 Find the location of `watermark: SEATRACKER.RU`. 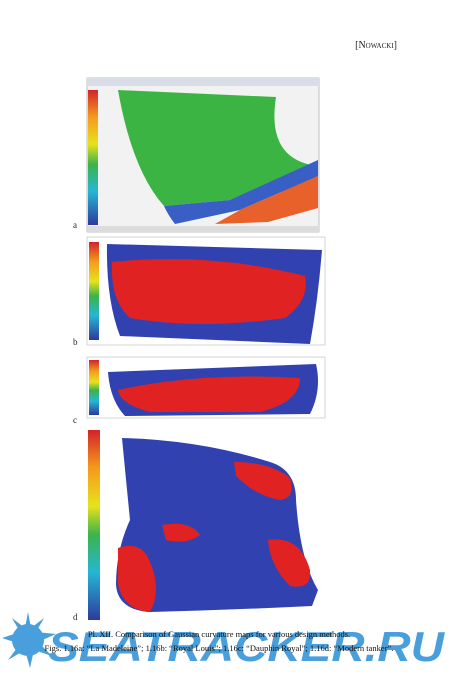

watermark: SEATRACKER.RU is located at coordinates (224, 641).